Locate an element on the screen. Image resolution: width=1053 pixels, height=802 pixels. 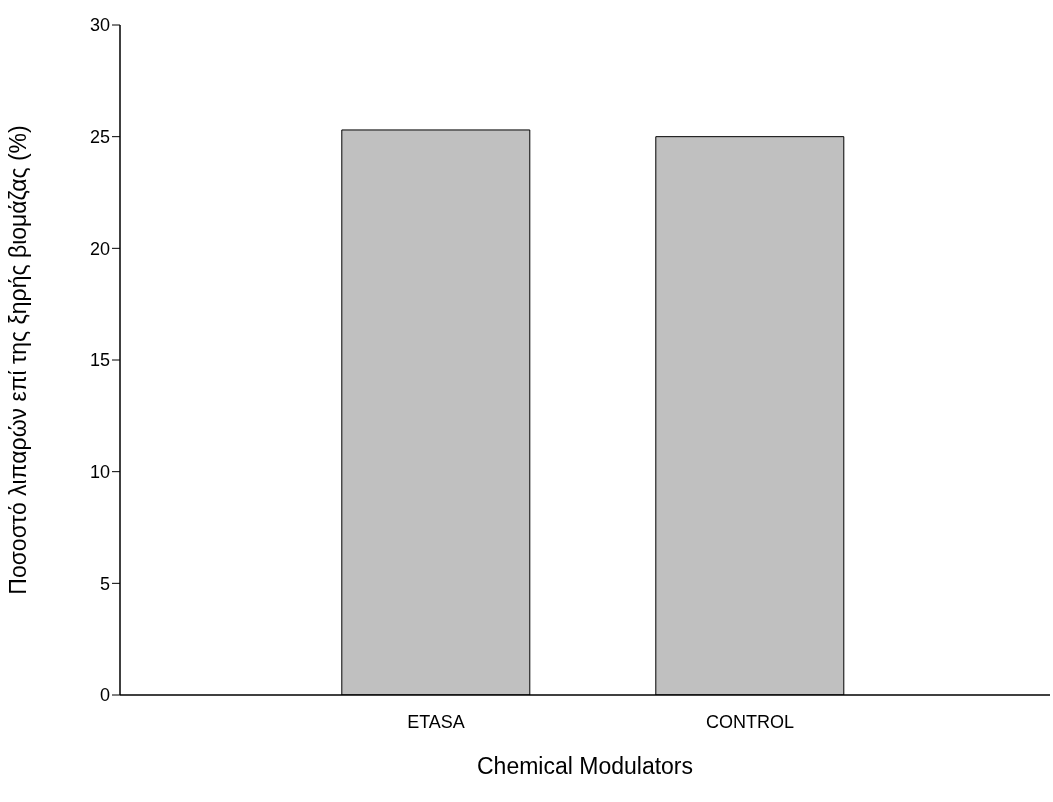
x-tick-label: CONTROL is located at coordinates (750, 721).